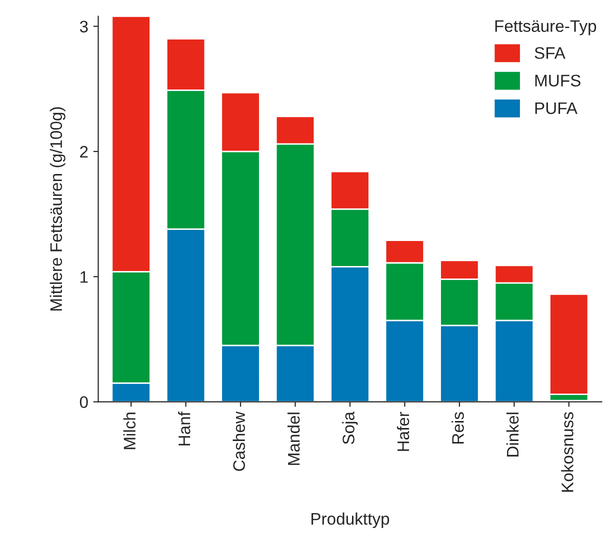 This screenshot has height=543, width=614. What do you see at coordinates (351, 520) in the screenshot?
I see `x-axis-title: Produkttyp` at bounding box center [351, 520].